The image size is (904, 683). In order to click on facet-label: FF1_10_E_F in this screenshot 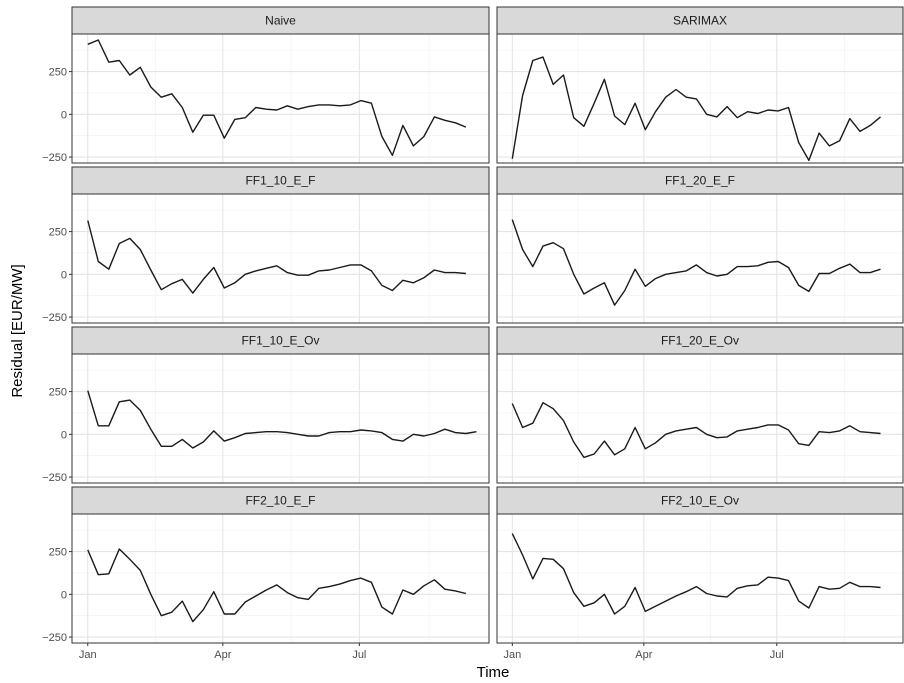, I will do `click(280, 181)`.